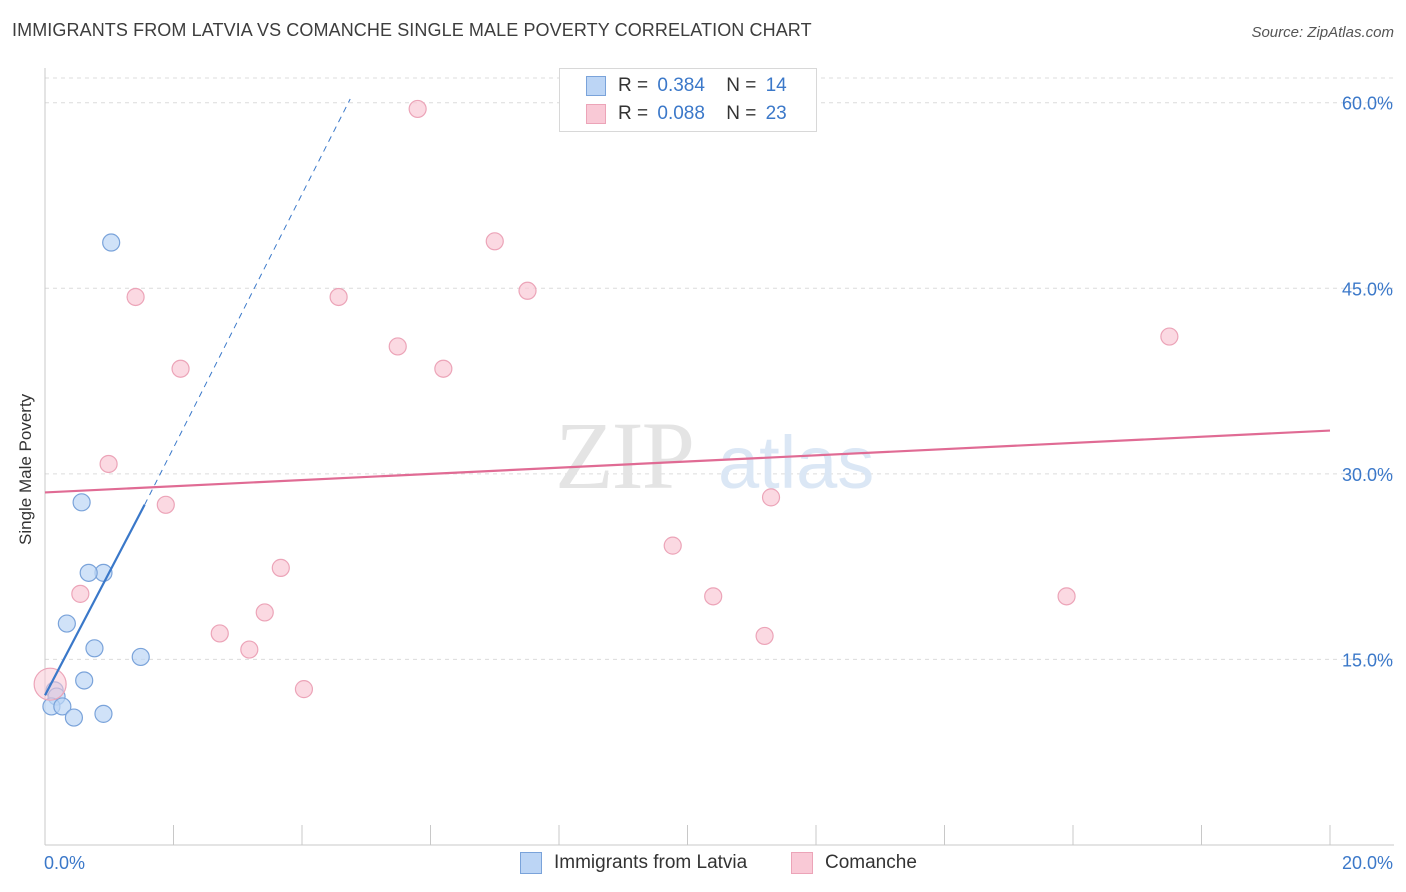  Describe the element at coordinates (1322, 32) in the screenshot. I see `source-label: Source: ZipAtlas.com` at that location.